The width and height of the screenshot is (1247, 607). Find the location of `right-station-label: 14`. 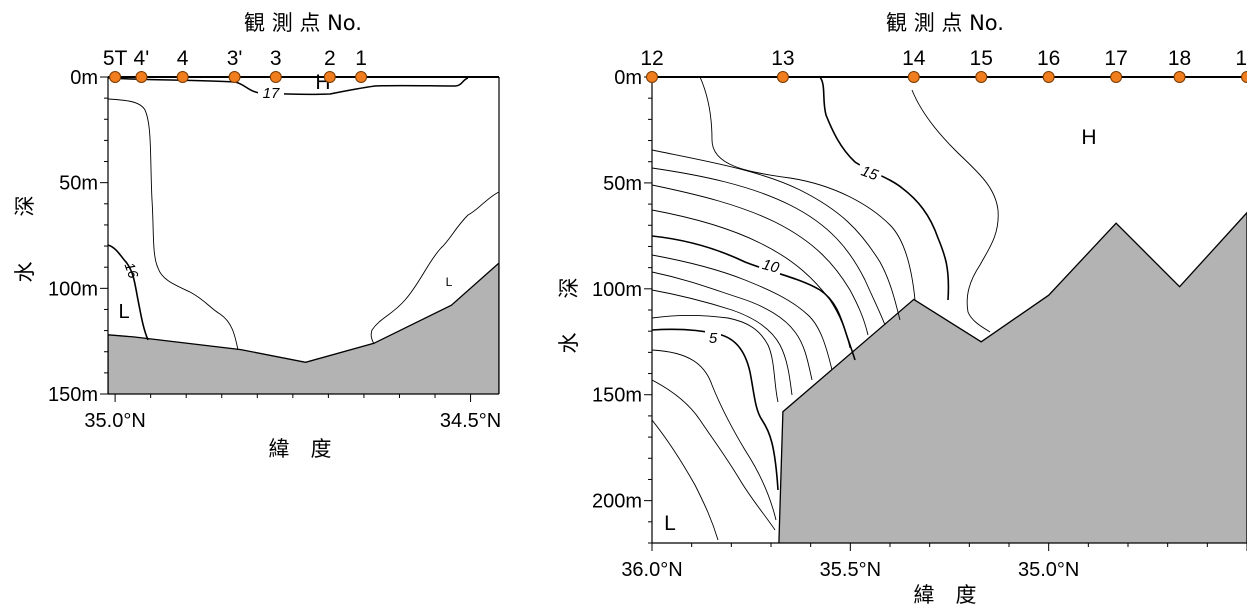

right-station-label: 14 is located at coordinates (914, 58).